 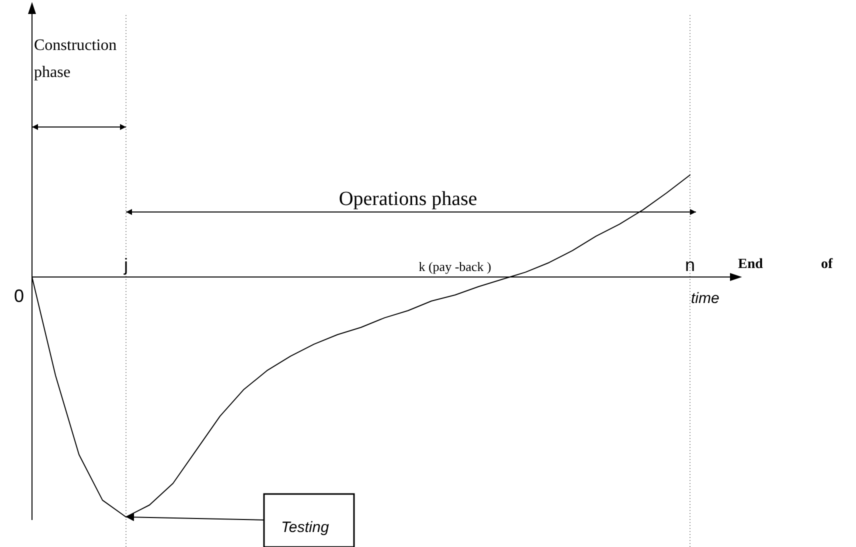 What do you see at coordinates (785, 264) in the screenshot?
I see `text: End of` at bounding box center [785, 264].